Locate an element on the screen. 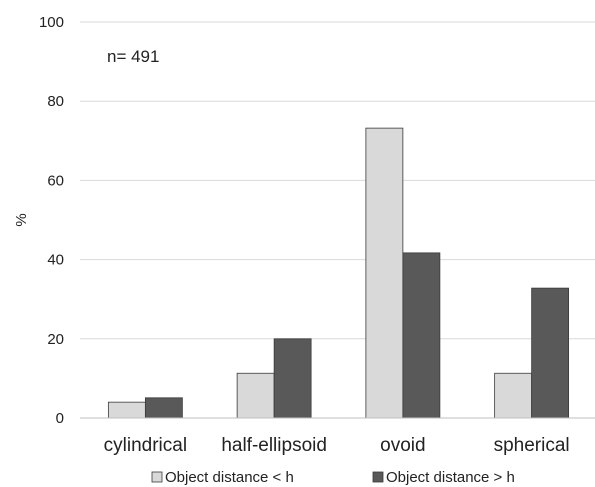 This screenshot has width=595, height=487. x-tick-label-spherical: spherical is located at coordinates (532, 445).